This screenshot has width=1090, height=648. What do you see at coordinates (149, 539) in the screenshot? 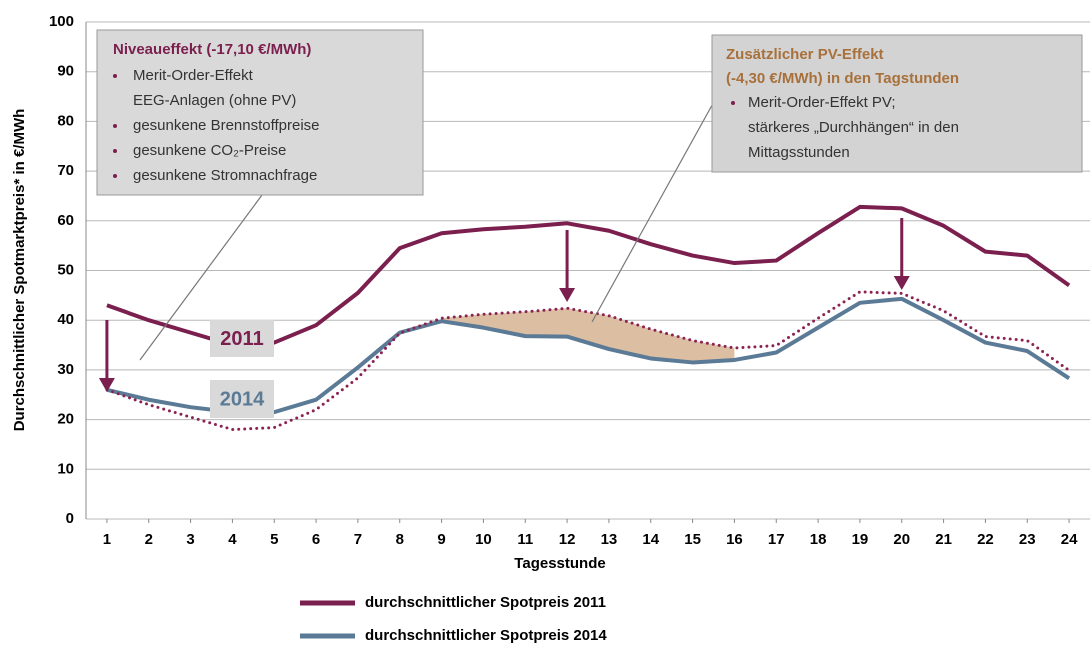
I see `x-tick-label: 2` at bounding box center [149, 539].